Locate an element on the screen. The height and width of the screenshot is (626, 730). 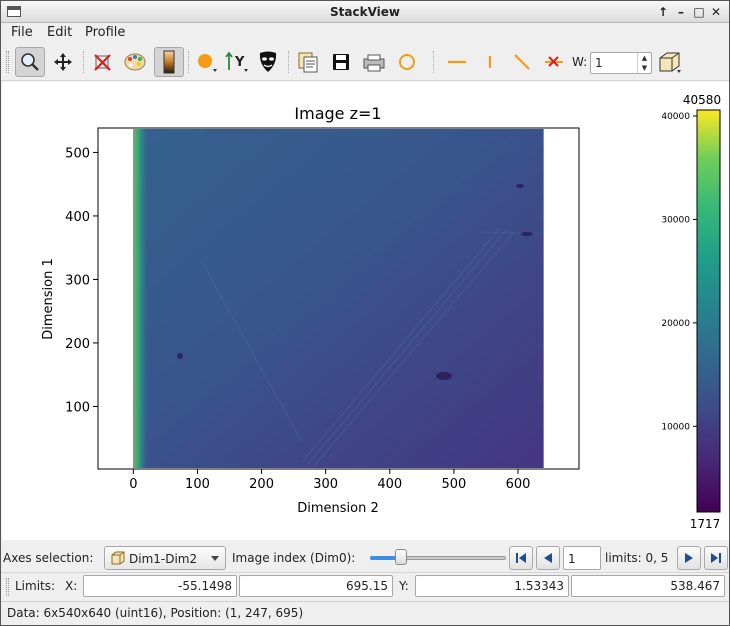
spin-arrows-icon: ▲ ▼ is located at coordinates (644, 63).